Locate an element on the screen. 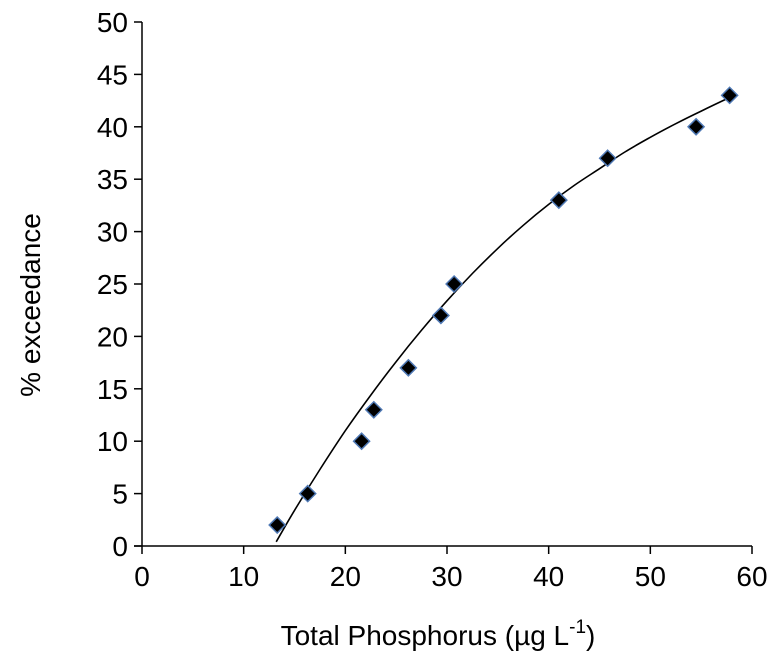 This screenshot has width=776, height=666. y-tick-label: 30 is located at coordinates (112, 232).